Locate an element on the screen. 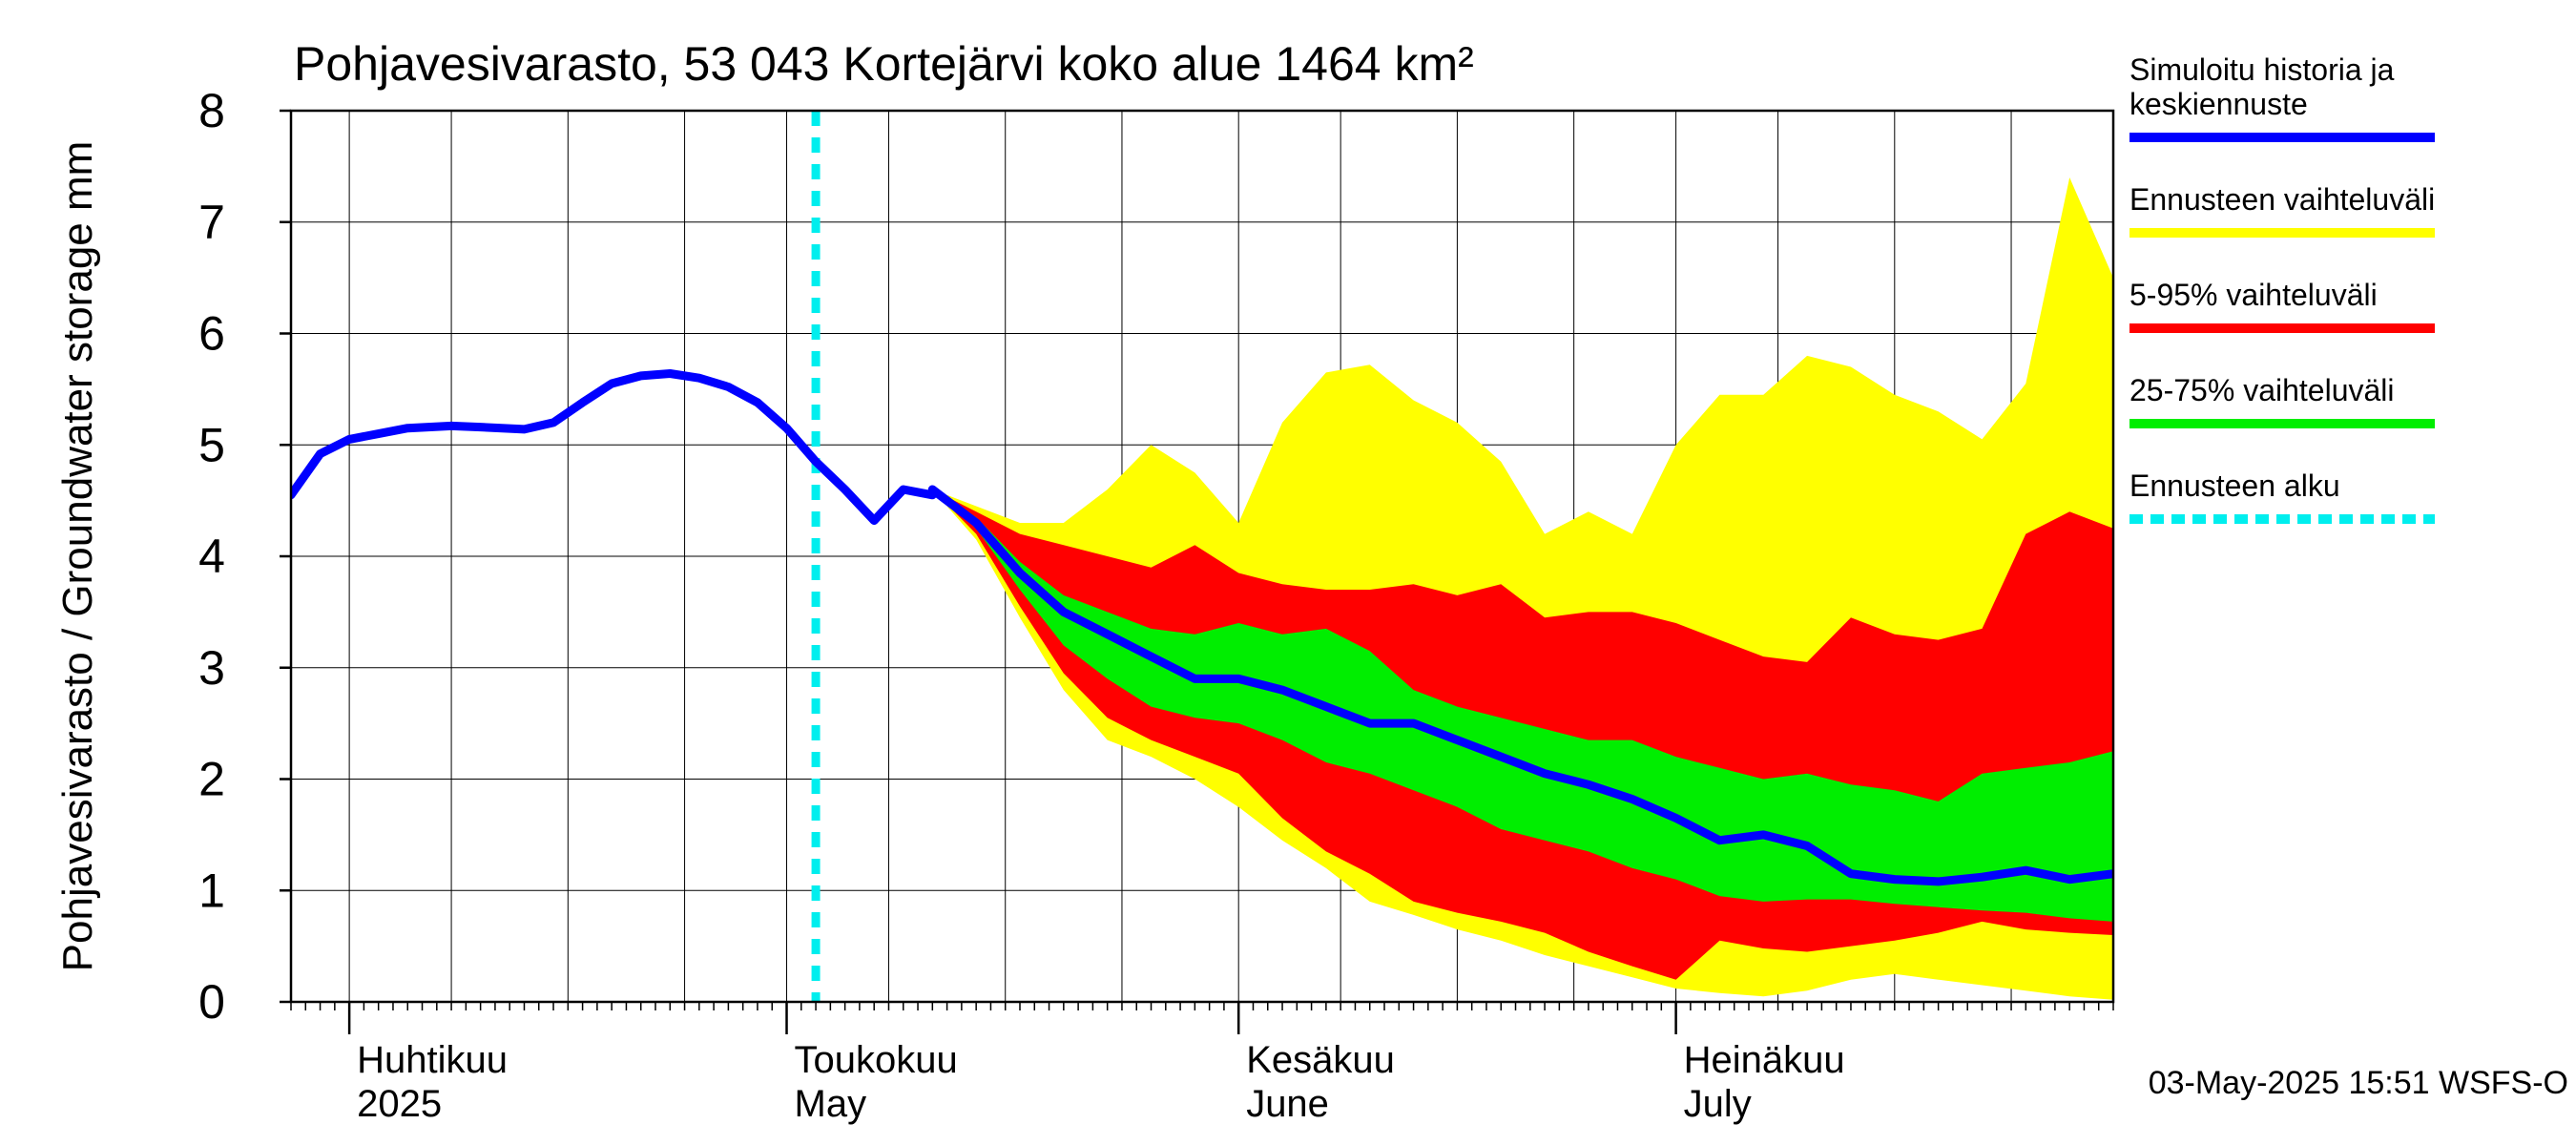 The image size is (2576, 1145). x-month-label: Kesäkuu is located at coordinates (1320, 1060).